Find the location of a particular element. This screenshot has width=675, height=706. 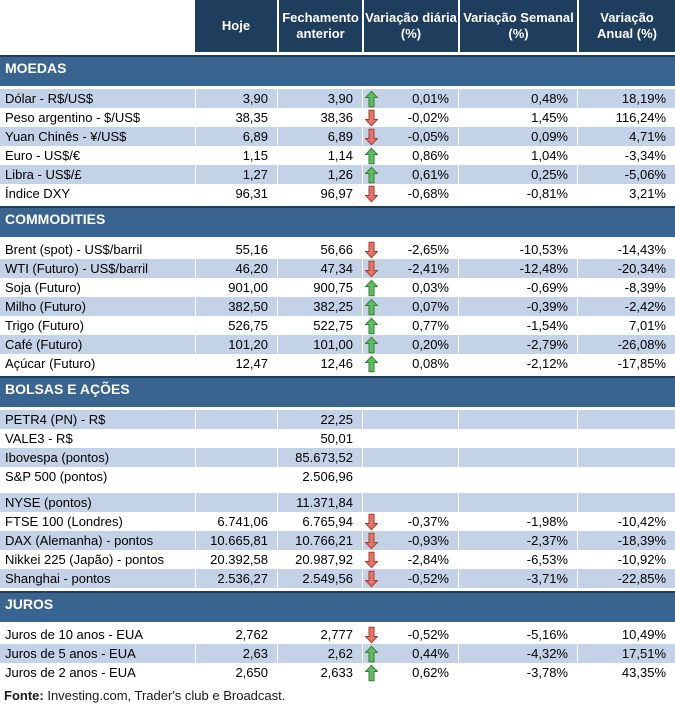

variacao-semanal-value: -3,71% is located at coordinates (517, 578).